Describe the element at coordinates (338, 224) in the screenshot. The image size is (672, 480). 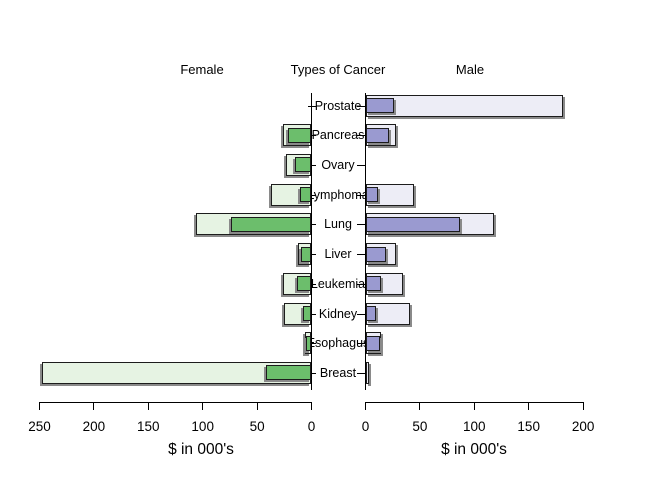
I see `category-label-lung: Lung` at that location.